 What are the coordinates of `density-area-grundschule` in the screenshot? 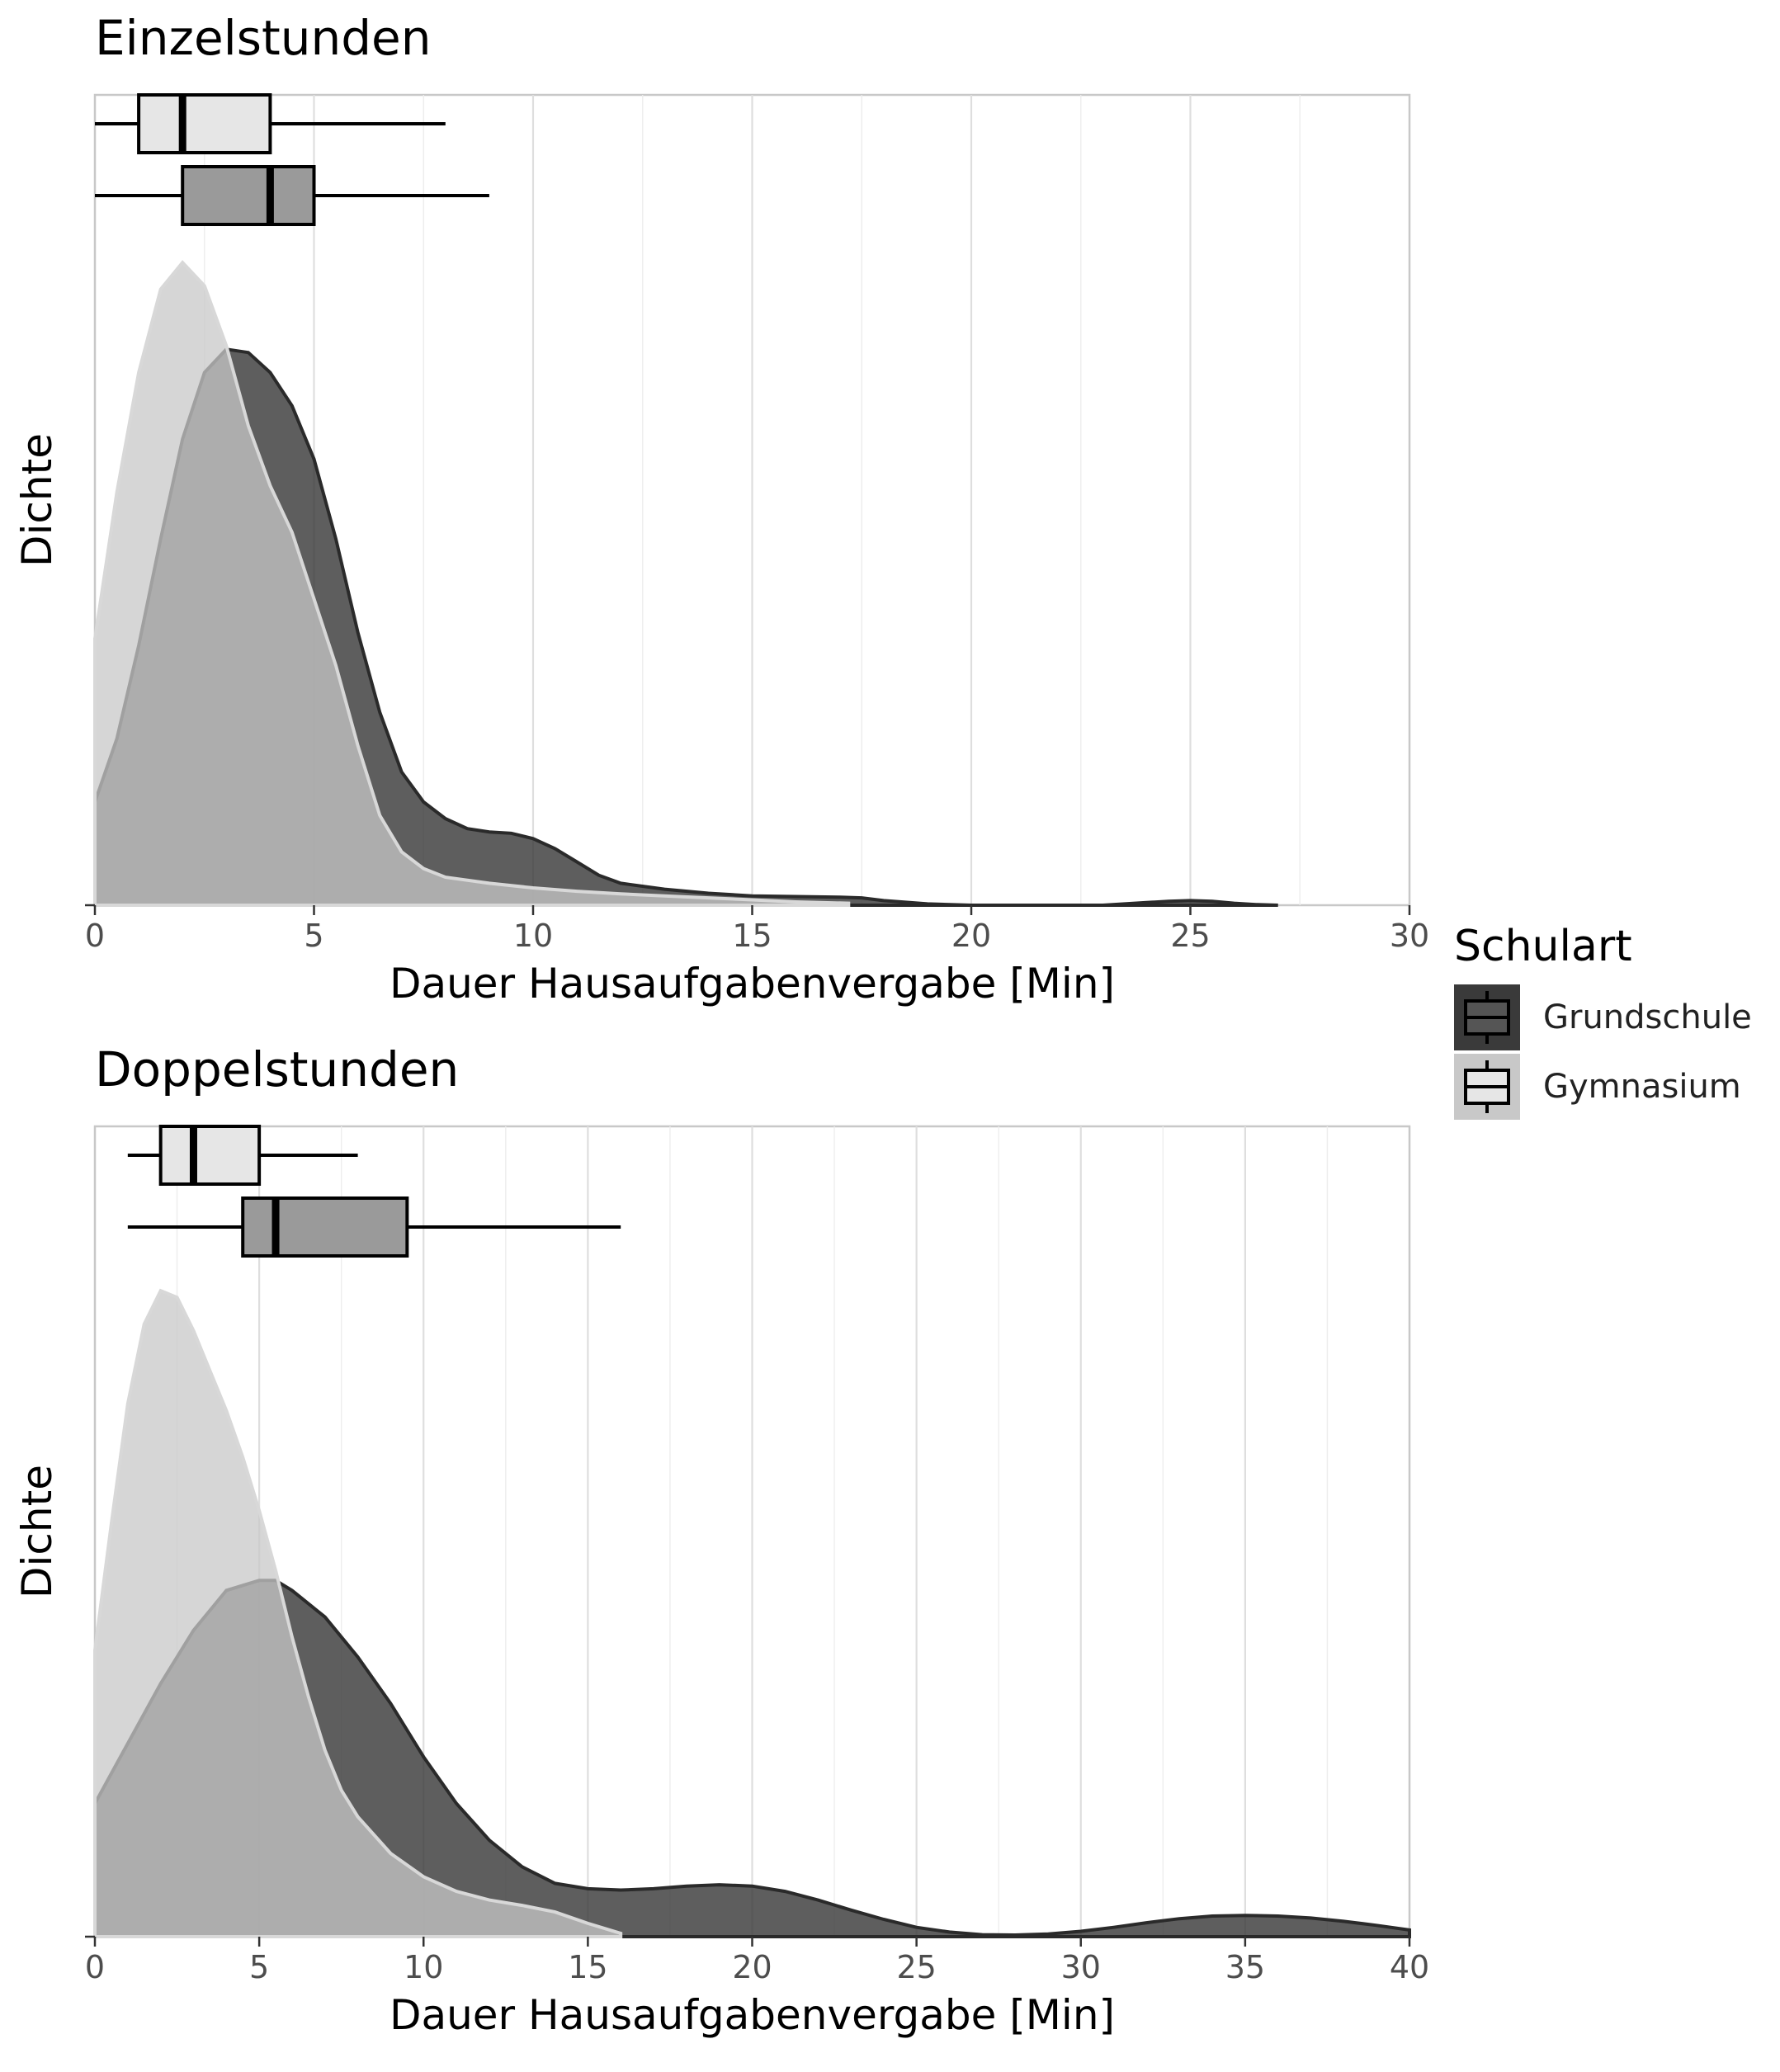 It's located at (752, 1758).